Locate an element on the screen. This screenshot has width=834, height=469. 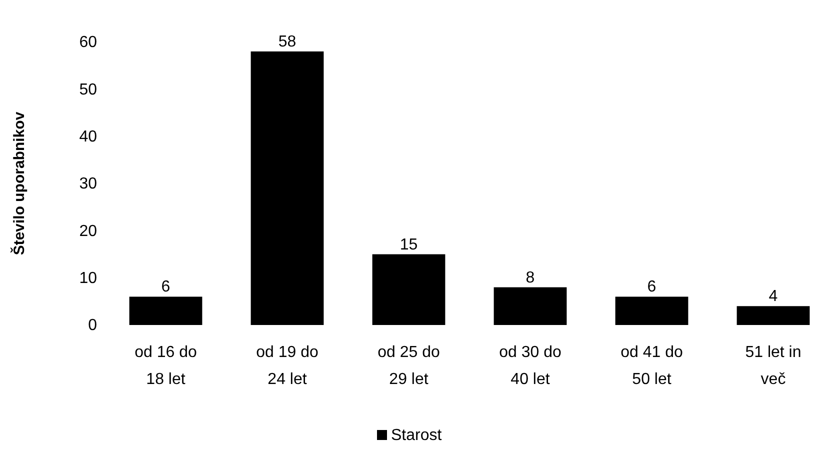
y-tick-label: 10 is located at coordinates (88, 278).